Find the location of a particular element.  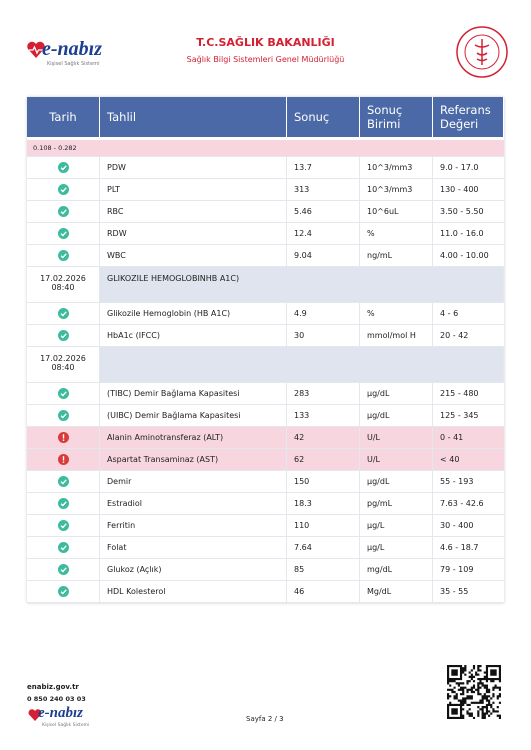

result: 46 is located at coordinates (323, 591).